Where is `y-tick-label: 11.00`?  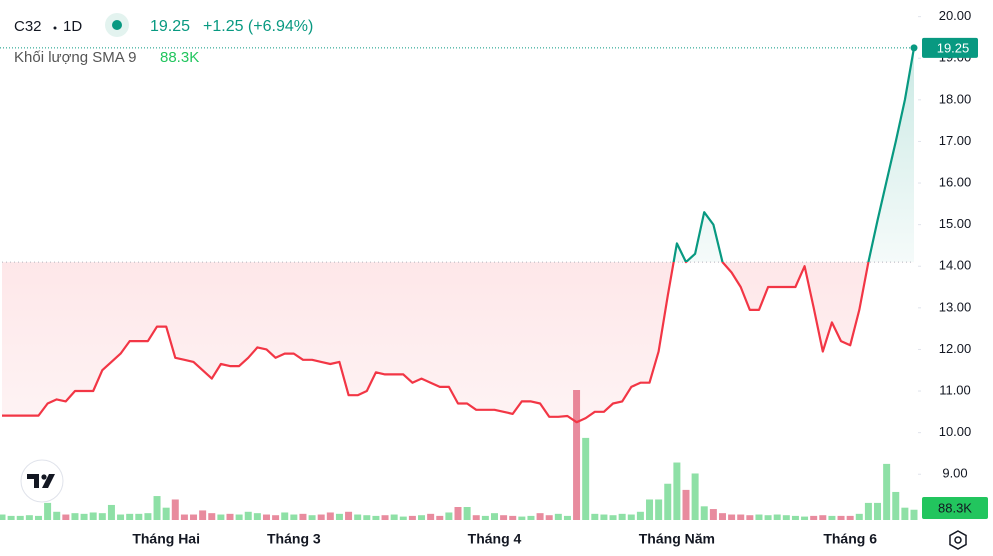 y-tick-label: 11.00 is located at coordinates (955, 389).